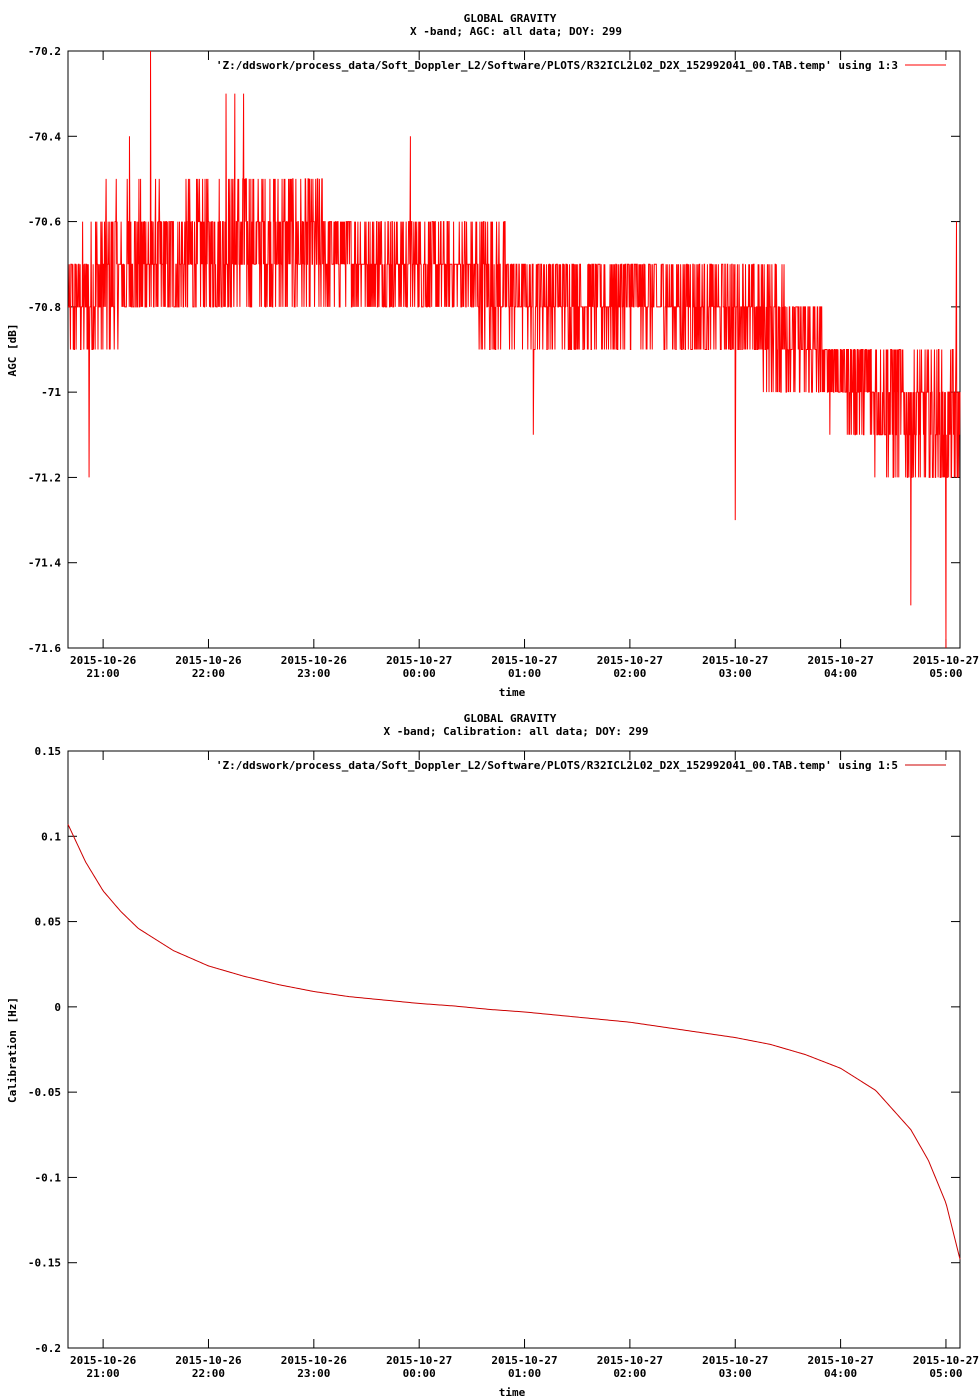 The image size is (980, 1400). What do you see at coordinates (44, 1092) in the screenshot?
I see `y-tick-label: -0.05` at bounding box center [44, 1092].